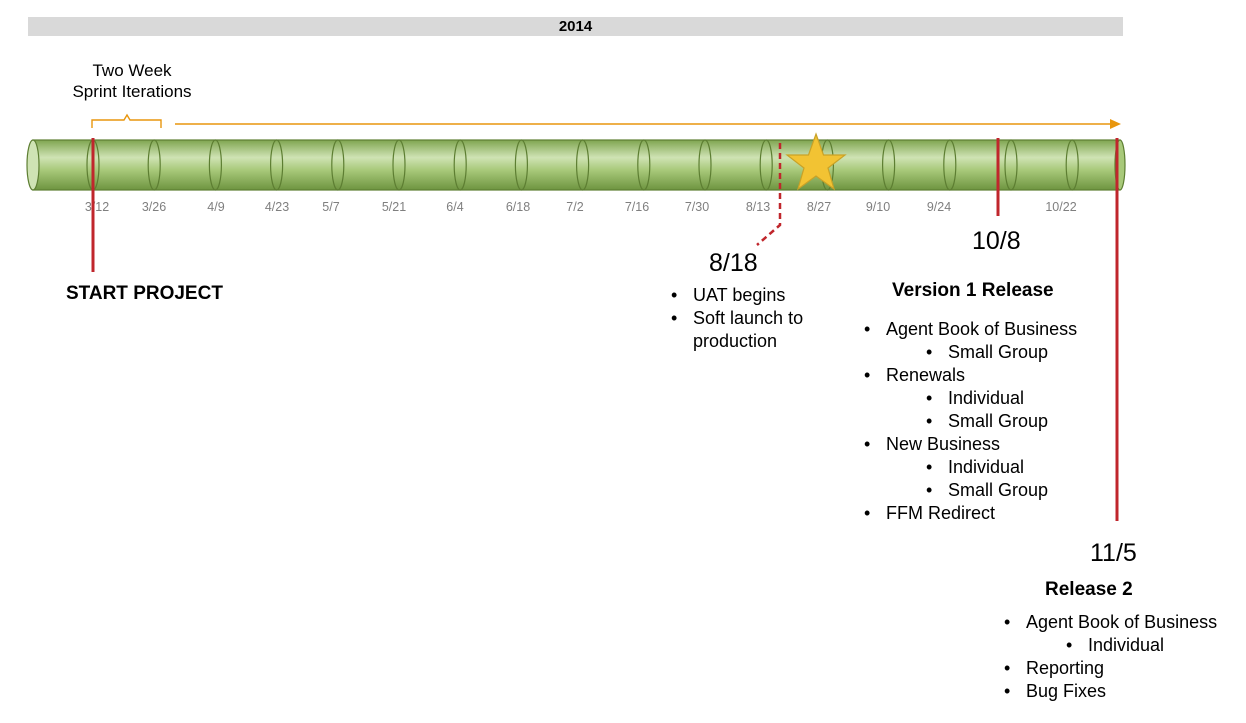 The image size is (1246, 723). Describe the element at coordinates (126, 120) in the screenshot. I see `sprint-bracket` at that location.